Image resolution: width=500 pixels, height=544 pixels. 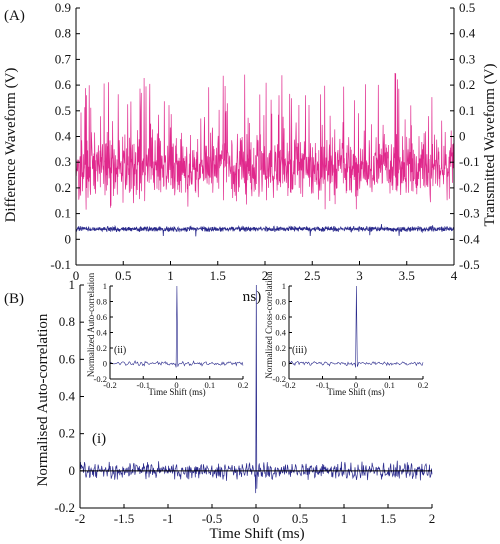 I want to click on panel-b-label: (B), so click(x=14, y=299).